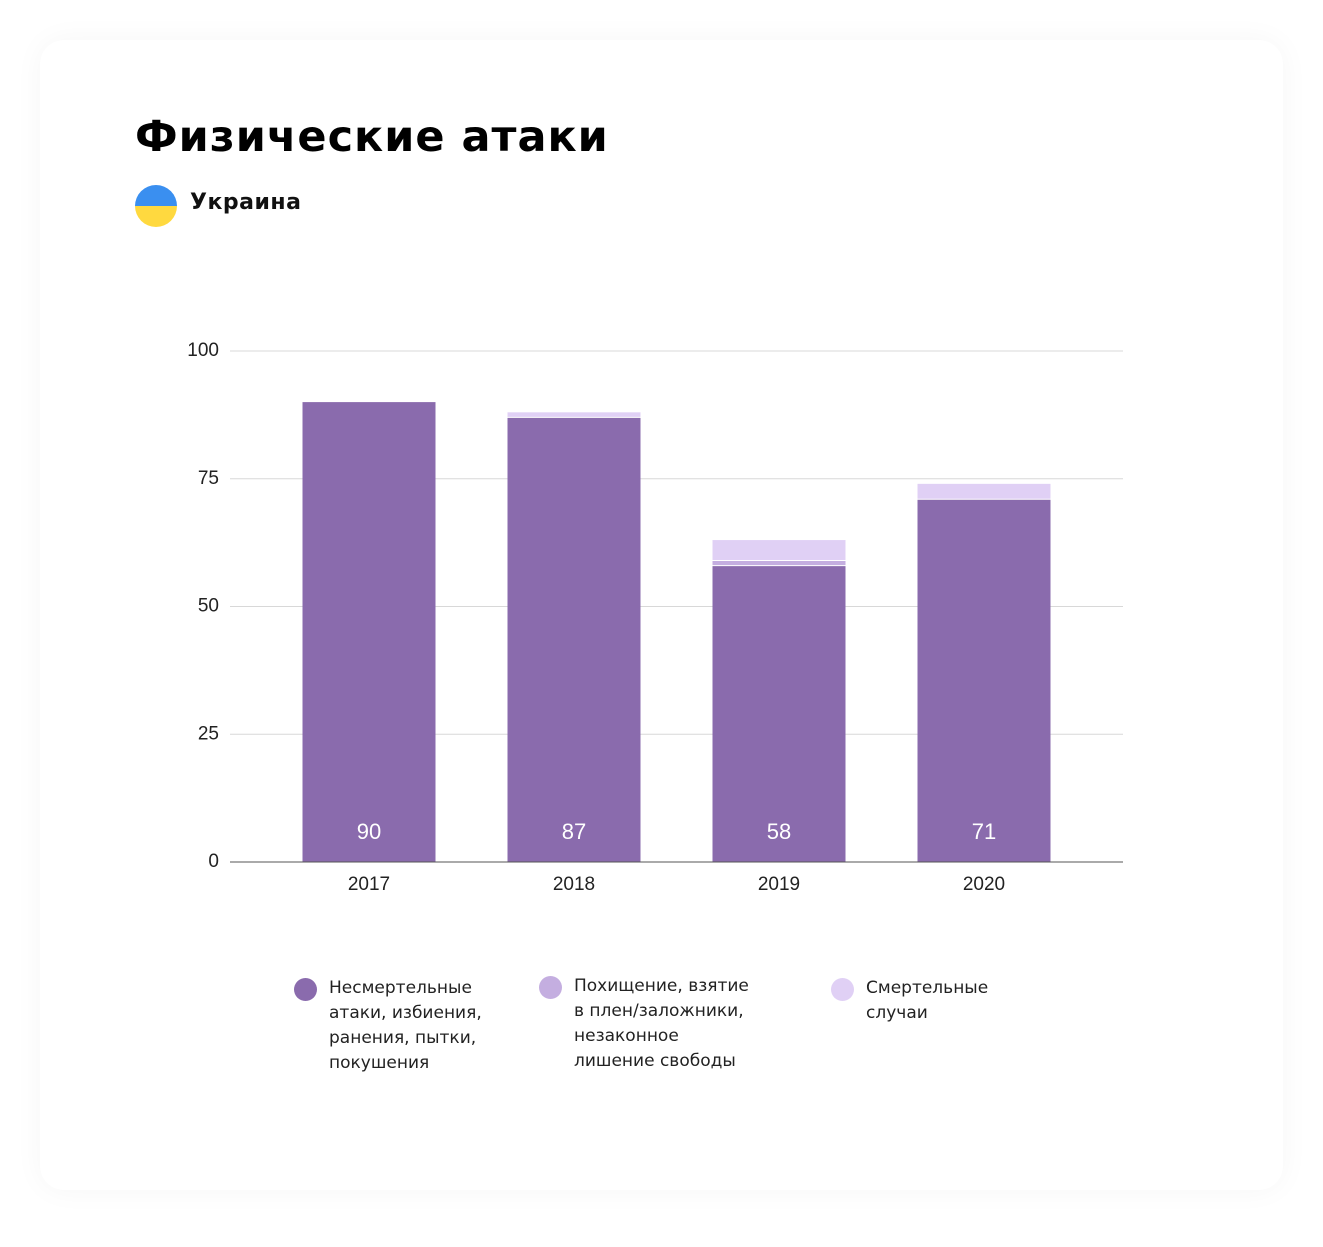 This screenshot has width=1323, height=1247. What do you see at coordinates (779, 884) in the screenshot?
I see `x-tick-label: 2019` at bounding box center [779, 884].